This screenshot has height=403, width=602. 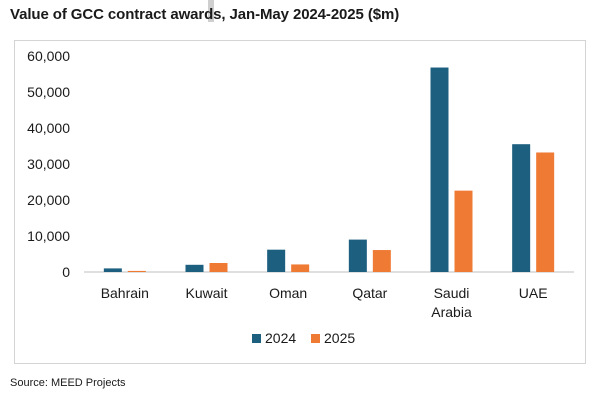 What do you see at coordinates (300, 268) in the screenshot?
I see `bar-2025-oman` at bounding box center [300, 268].